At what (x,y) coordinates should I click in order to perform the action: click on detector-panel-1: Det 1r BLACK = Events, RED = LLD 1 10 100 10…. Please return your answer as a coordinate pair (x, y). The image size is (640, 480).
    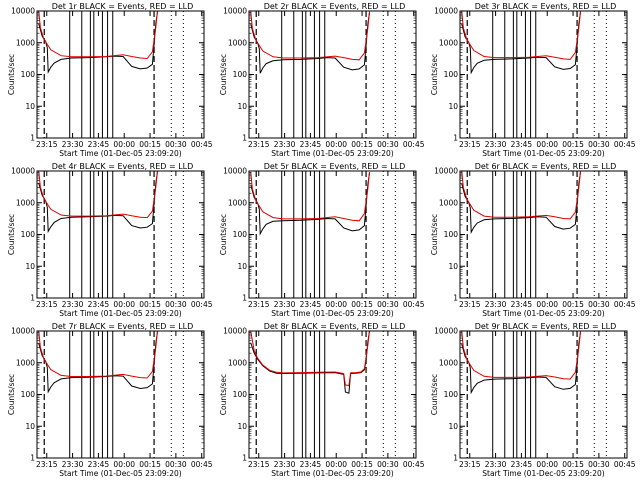
    Looking at the image, I should click on (110, 80).